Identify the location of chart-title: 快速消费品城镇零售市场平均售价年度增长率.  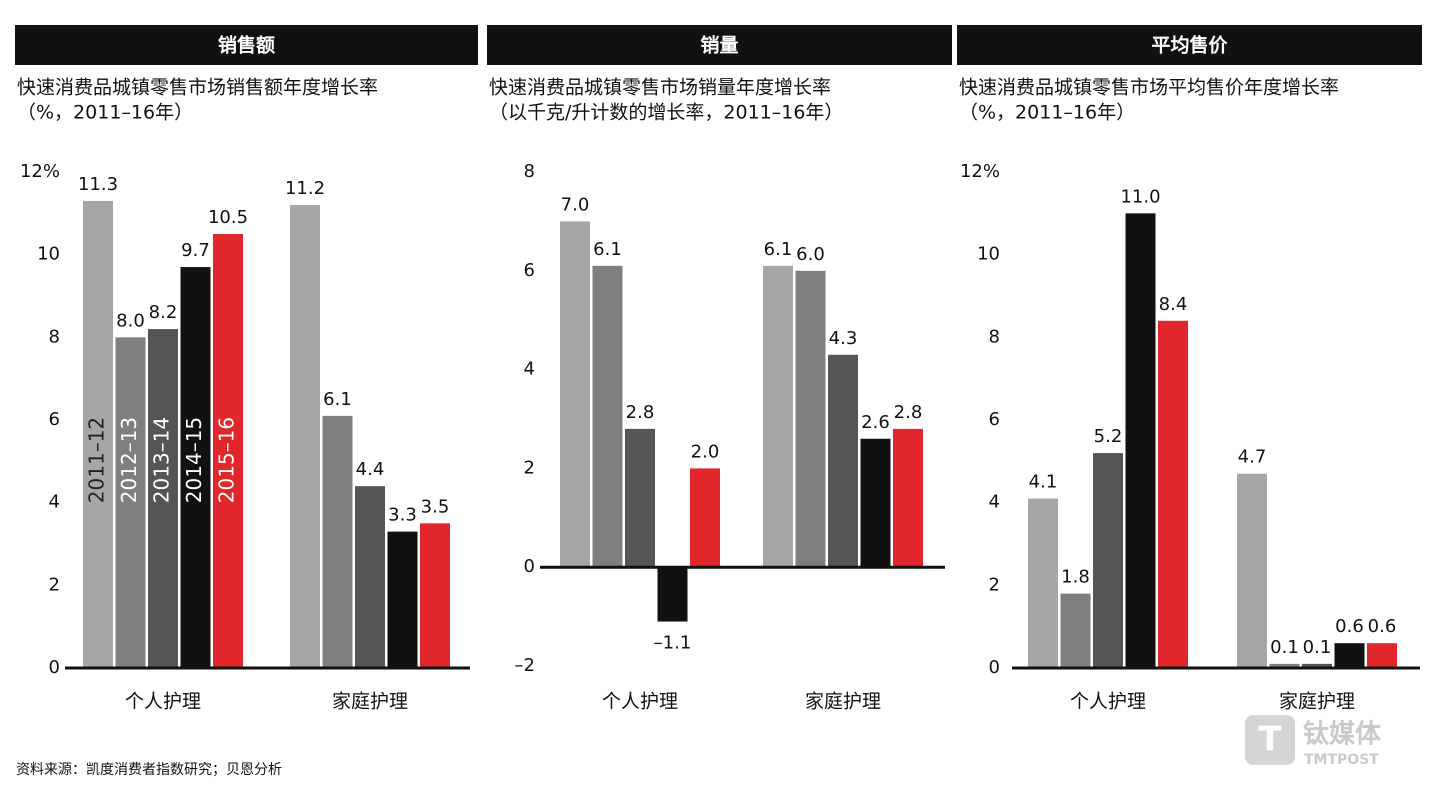
(1149, 88).